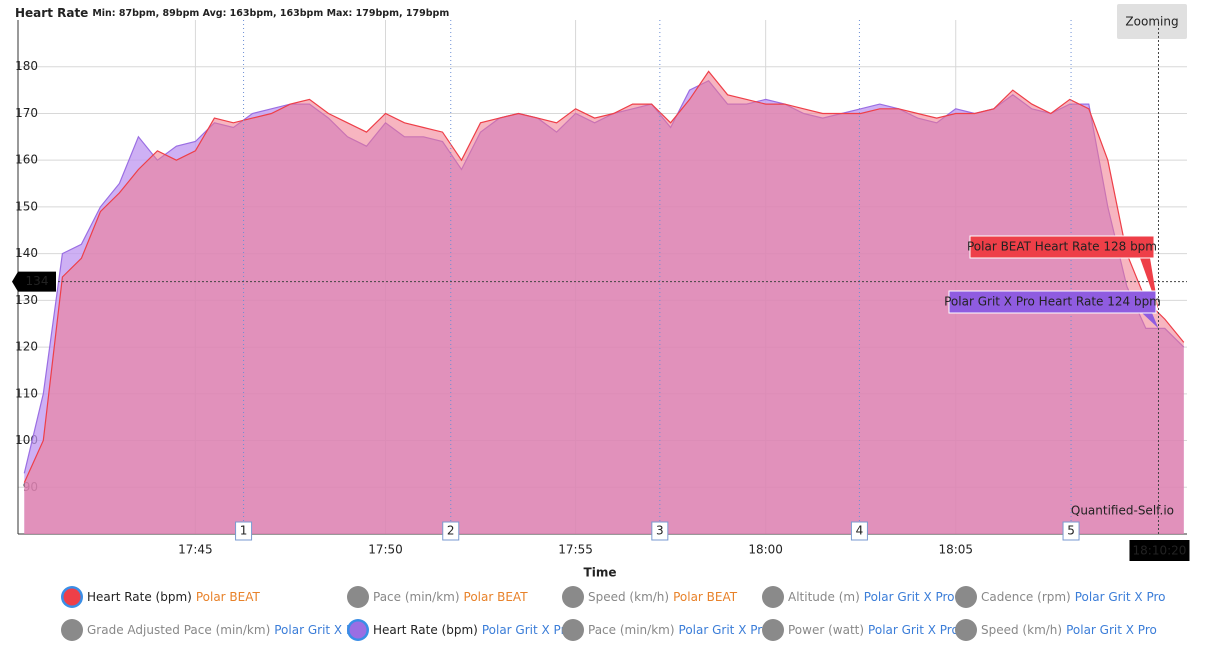  I want to click on y-tick-label: 110, so click(26, 393).